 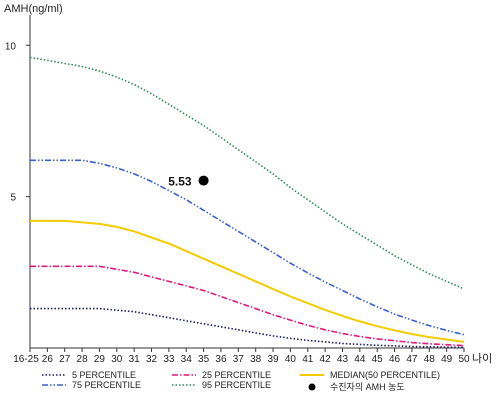 What do you see at coordinates (256, 359) in the screenshot?
I see `x-tick-label: 38` at bounding box center [256, 359].